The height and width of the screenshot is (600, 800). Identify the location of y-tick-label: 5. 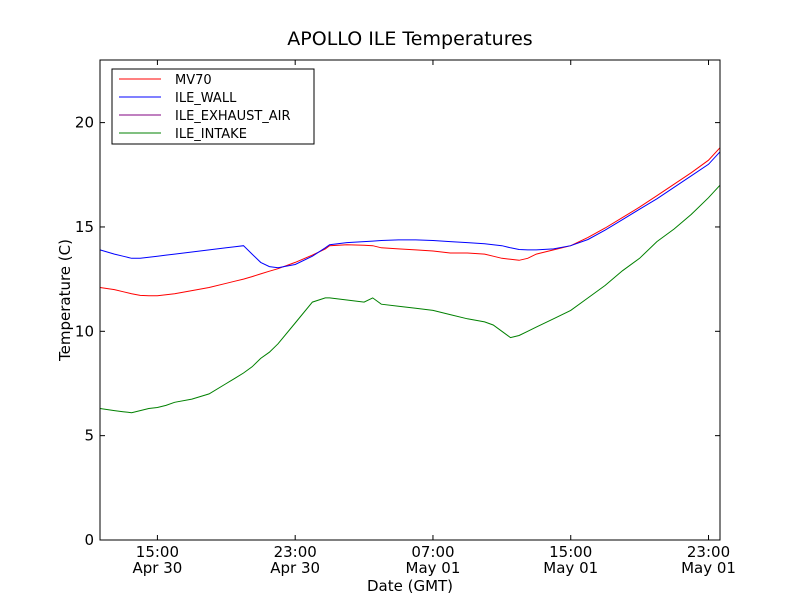
(89, 436).